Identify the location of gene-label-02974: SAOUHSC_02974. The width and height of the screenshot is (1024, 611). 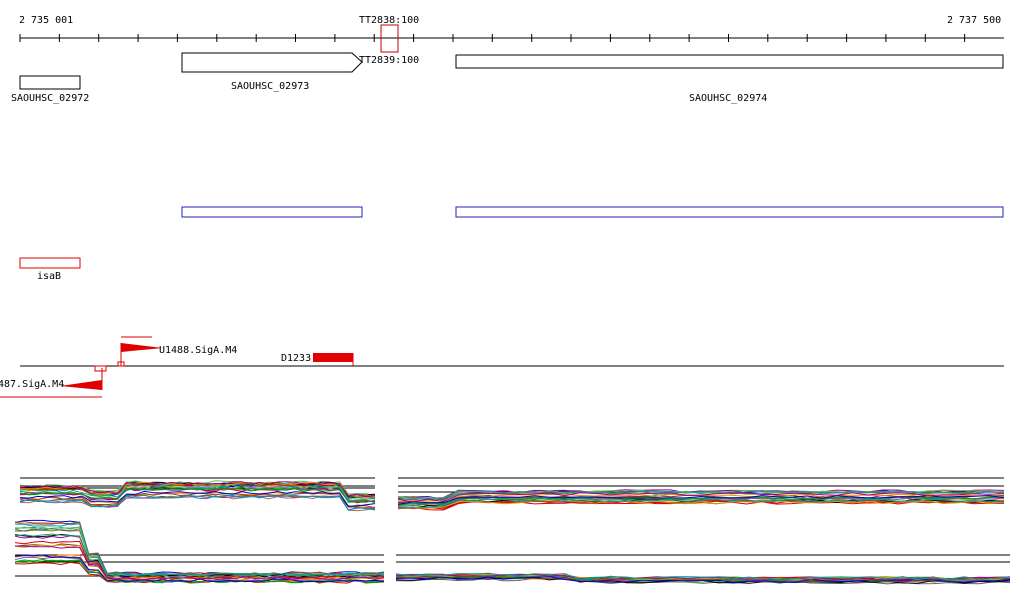
(728, 98).